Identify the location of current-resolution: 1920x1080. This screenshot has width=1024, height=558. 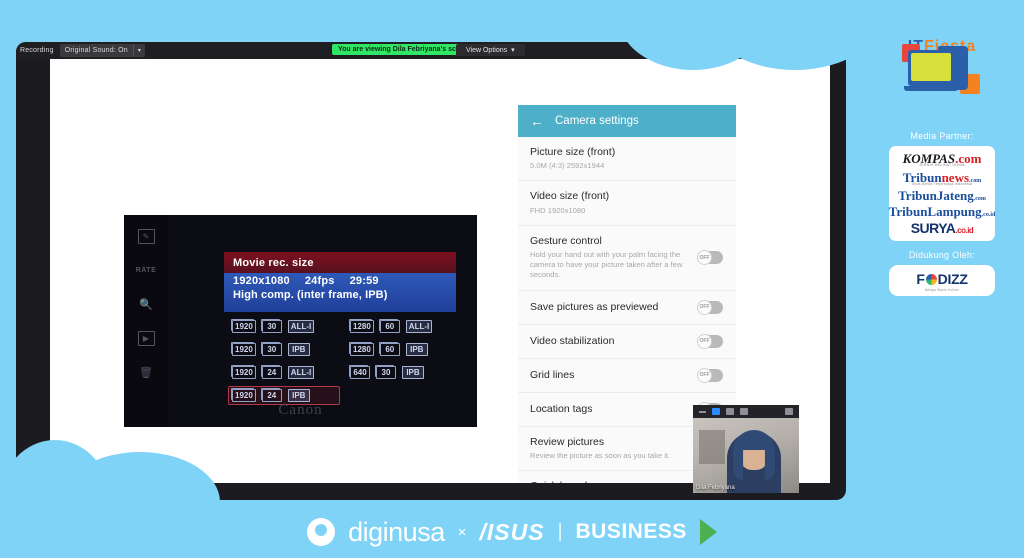
(261, 281).